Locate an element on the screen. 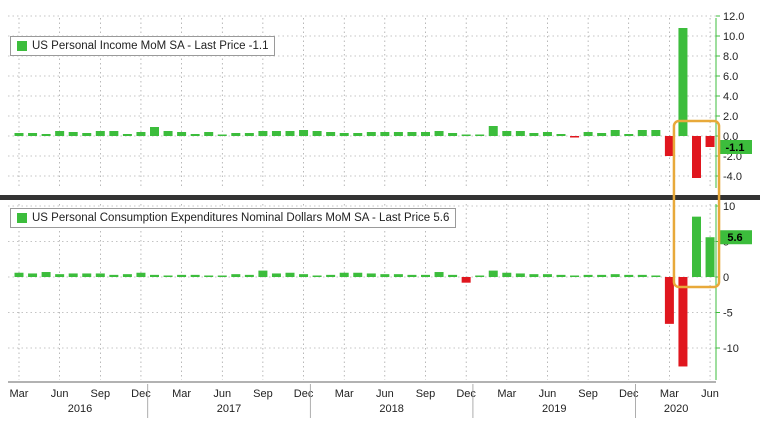  last-value-label: -1.1 is located at coordinates (735, 148).